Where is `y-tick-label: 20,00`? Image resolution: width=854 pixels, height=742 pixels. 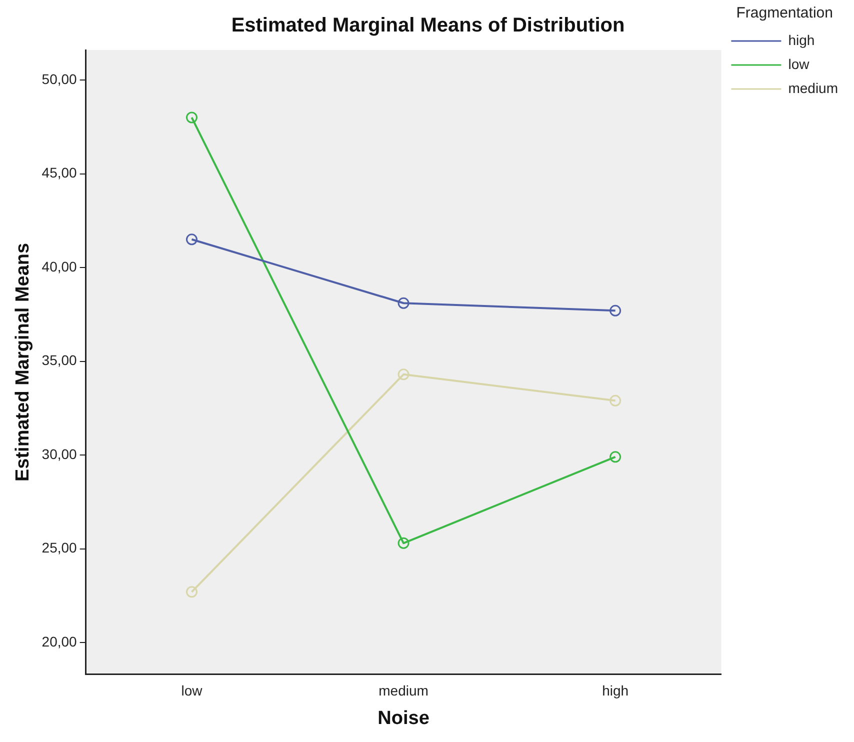 y-tick-label: 20,00 is located at coordinates (60, 641).